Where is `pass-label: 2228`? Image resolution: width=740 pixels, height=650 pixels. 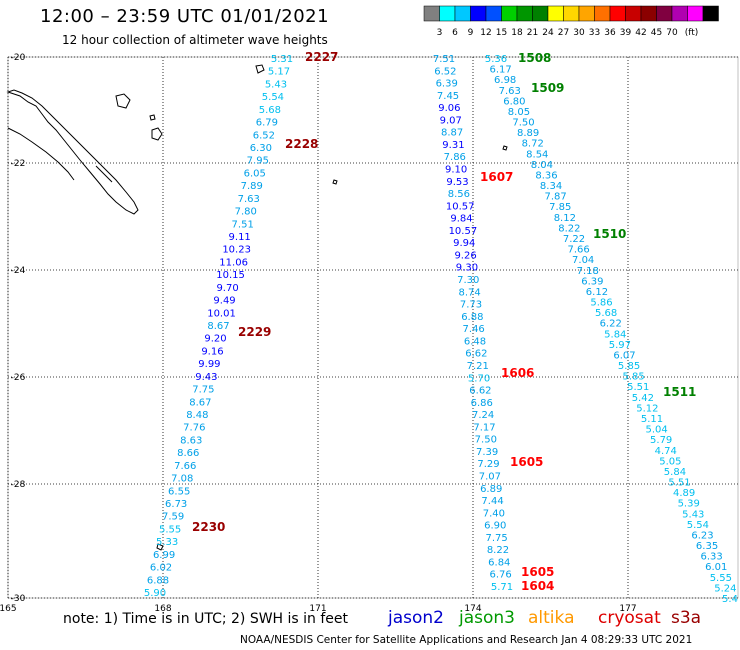 pass-label: 2228 is located at coordinates (301, 144).